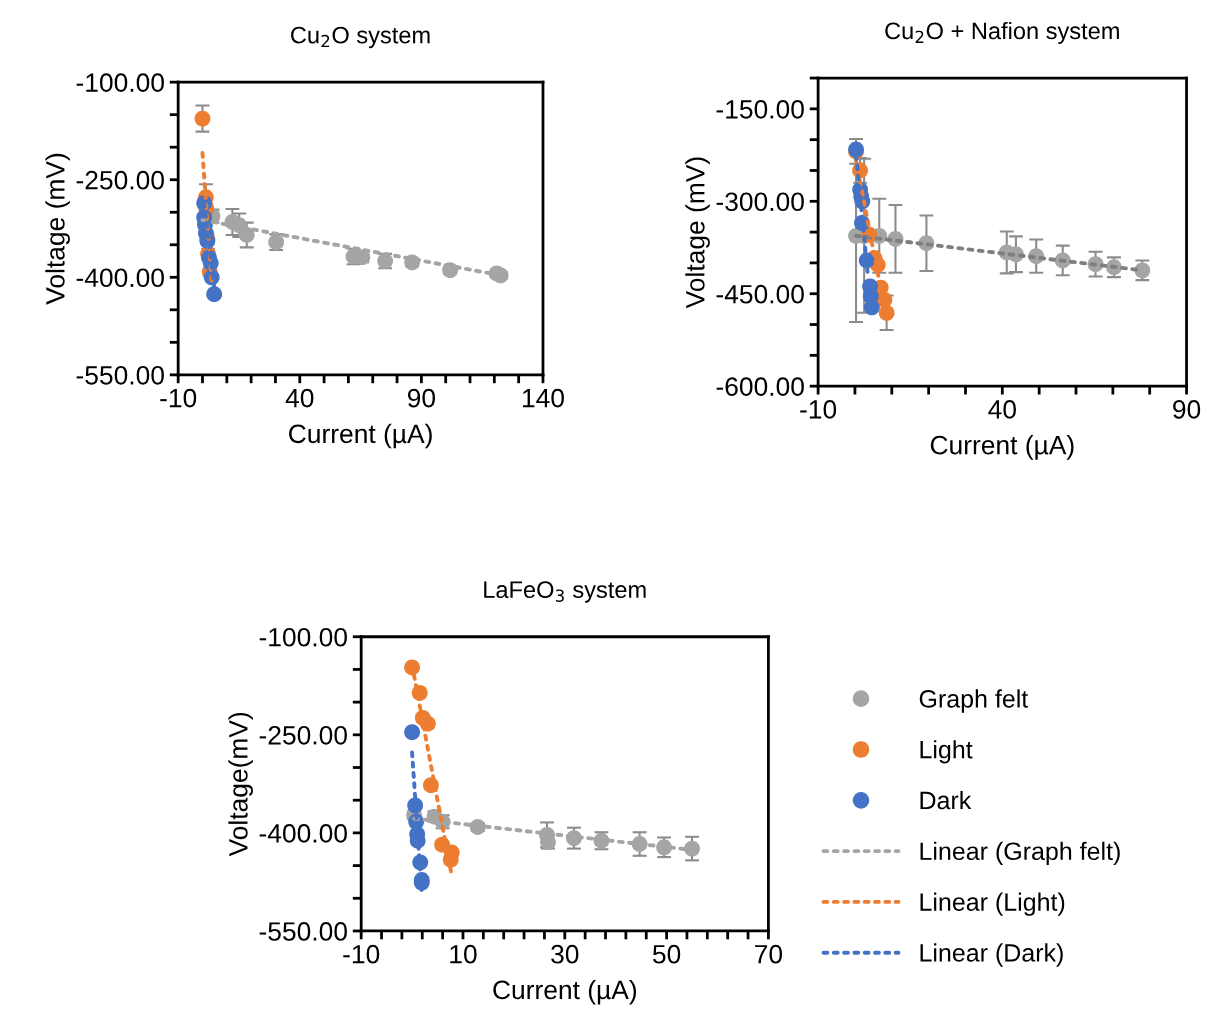  I want to click on x-tick-label: 10, so click(463, 954).